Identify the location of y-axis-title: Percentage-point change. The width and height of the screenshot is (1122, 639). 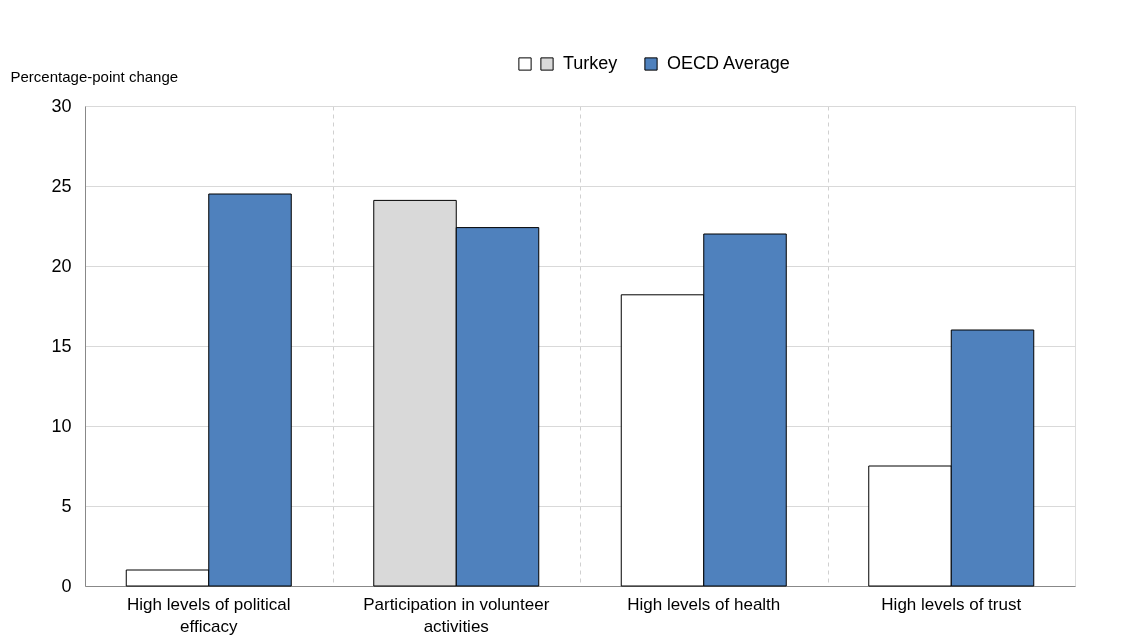
(94, 76).